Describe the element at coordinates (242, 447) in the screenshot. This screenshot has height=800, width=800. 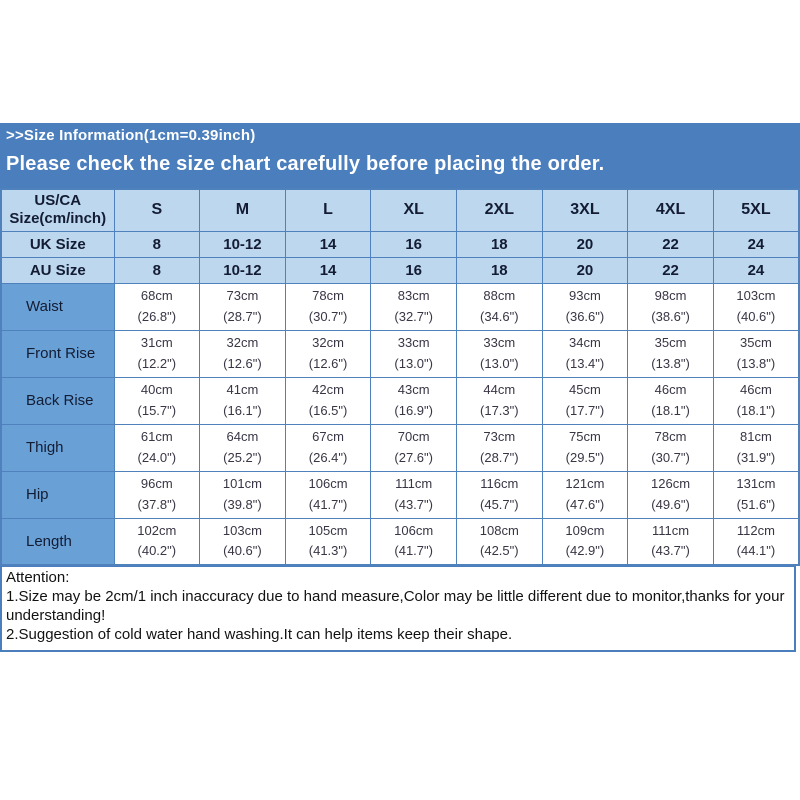
I see `measurement-value-cell: 64cm (25.2")` at that location.